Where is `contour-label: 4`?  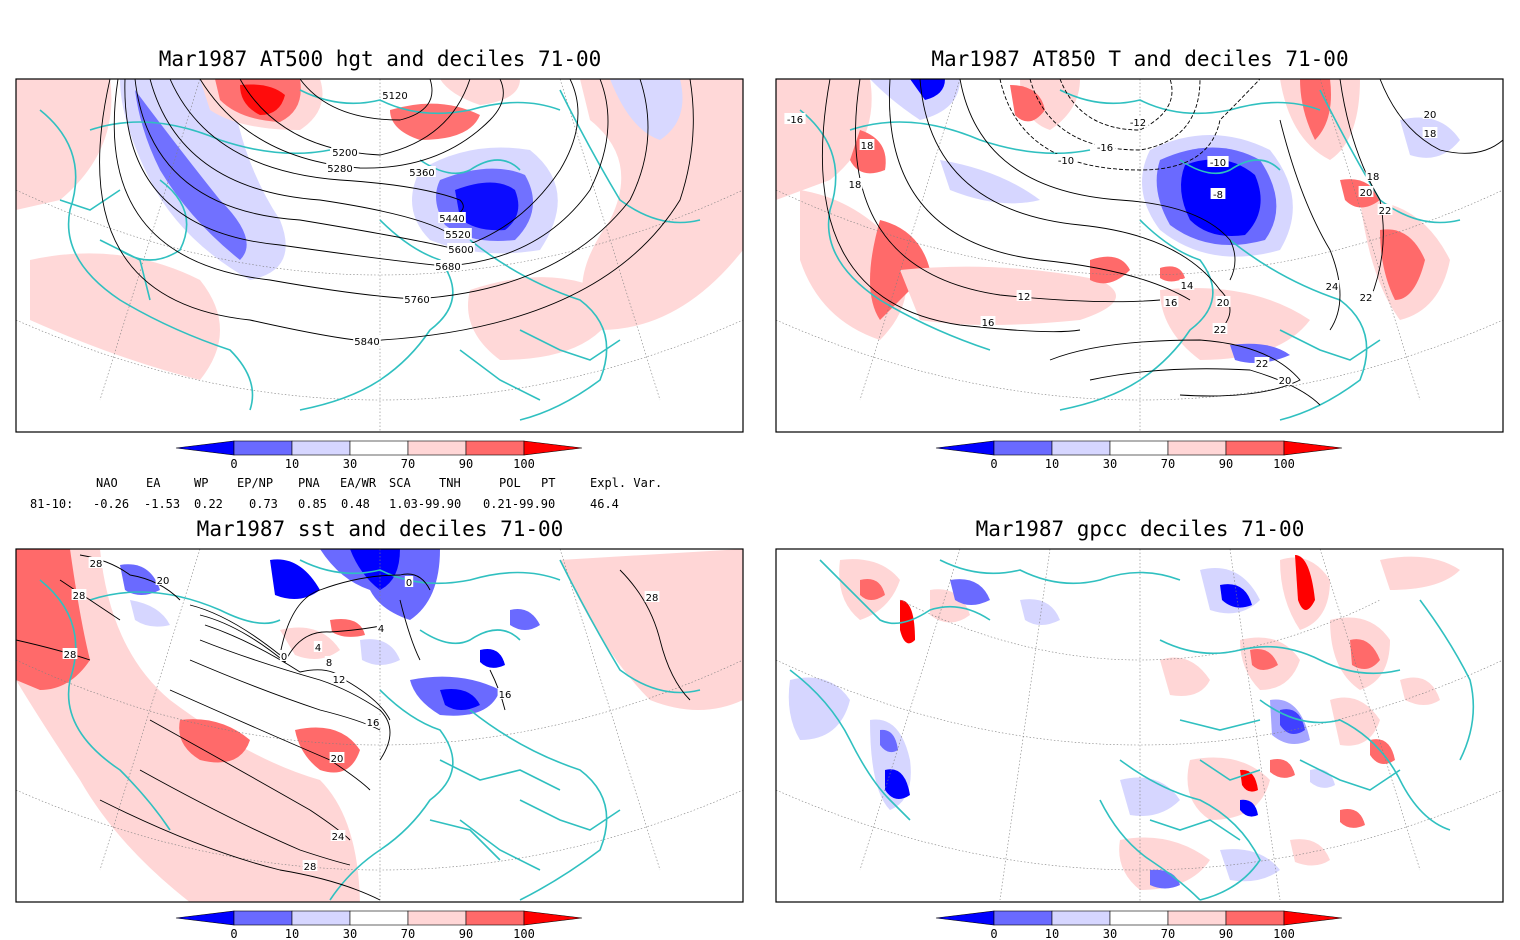 contour-label: 4 is located at coordinates (318, 648).